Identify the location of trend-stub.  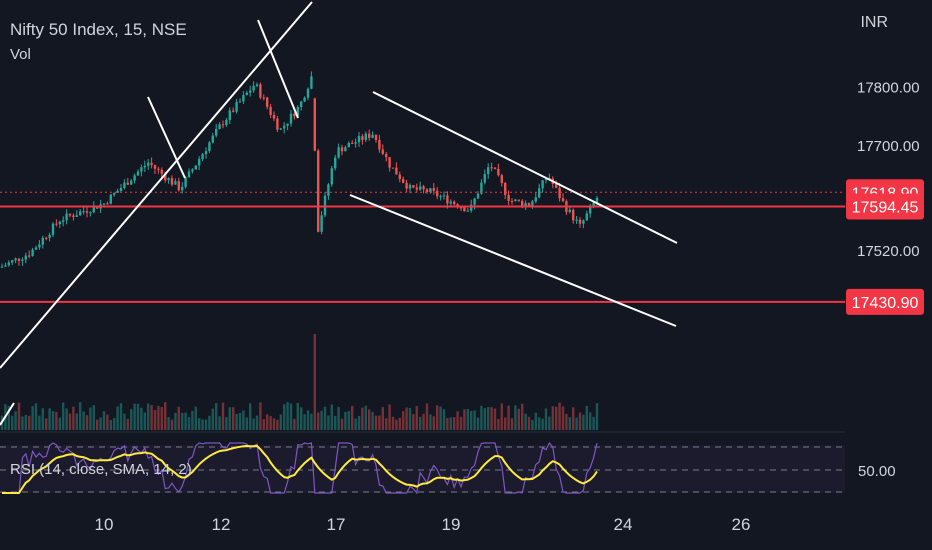
(7, 414).